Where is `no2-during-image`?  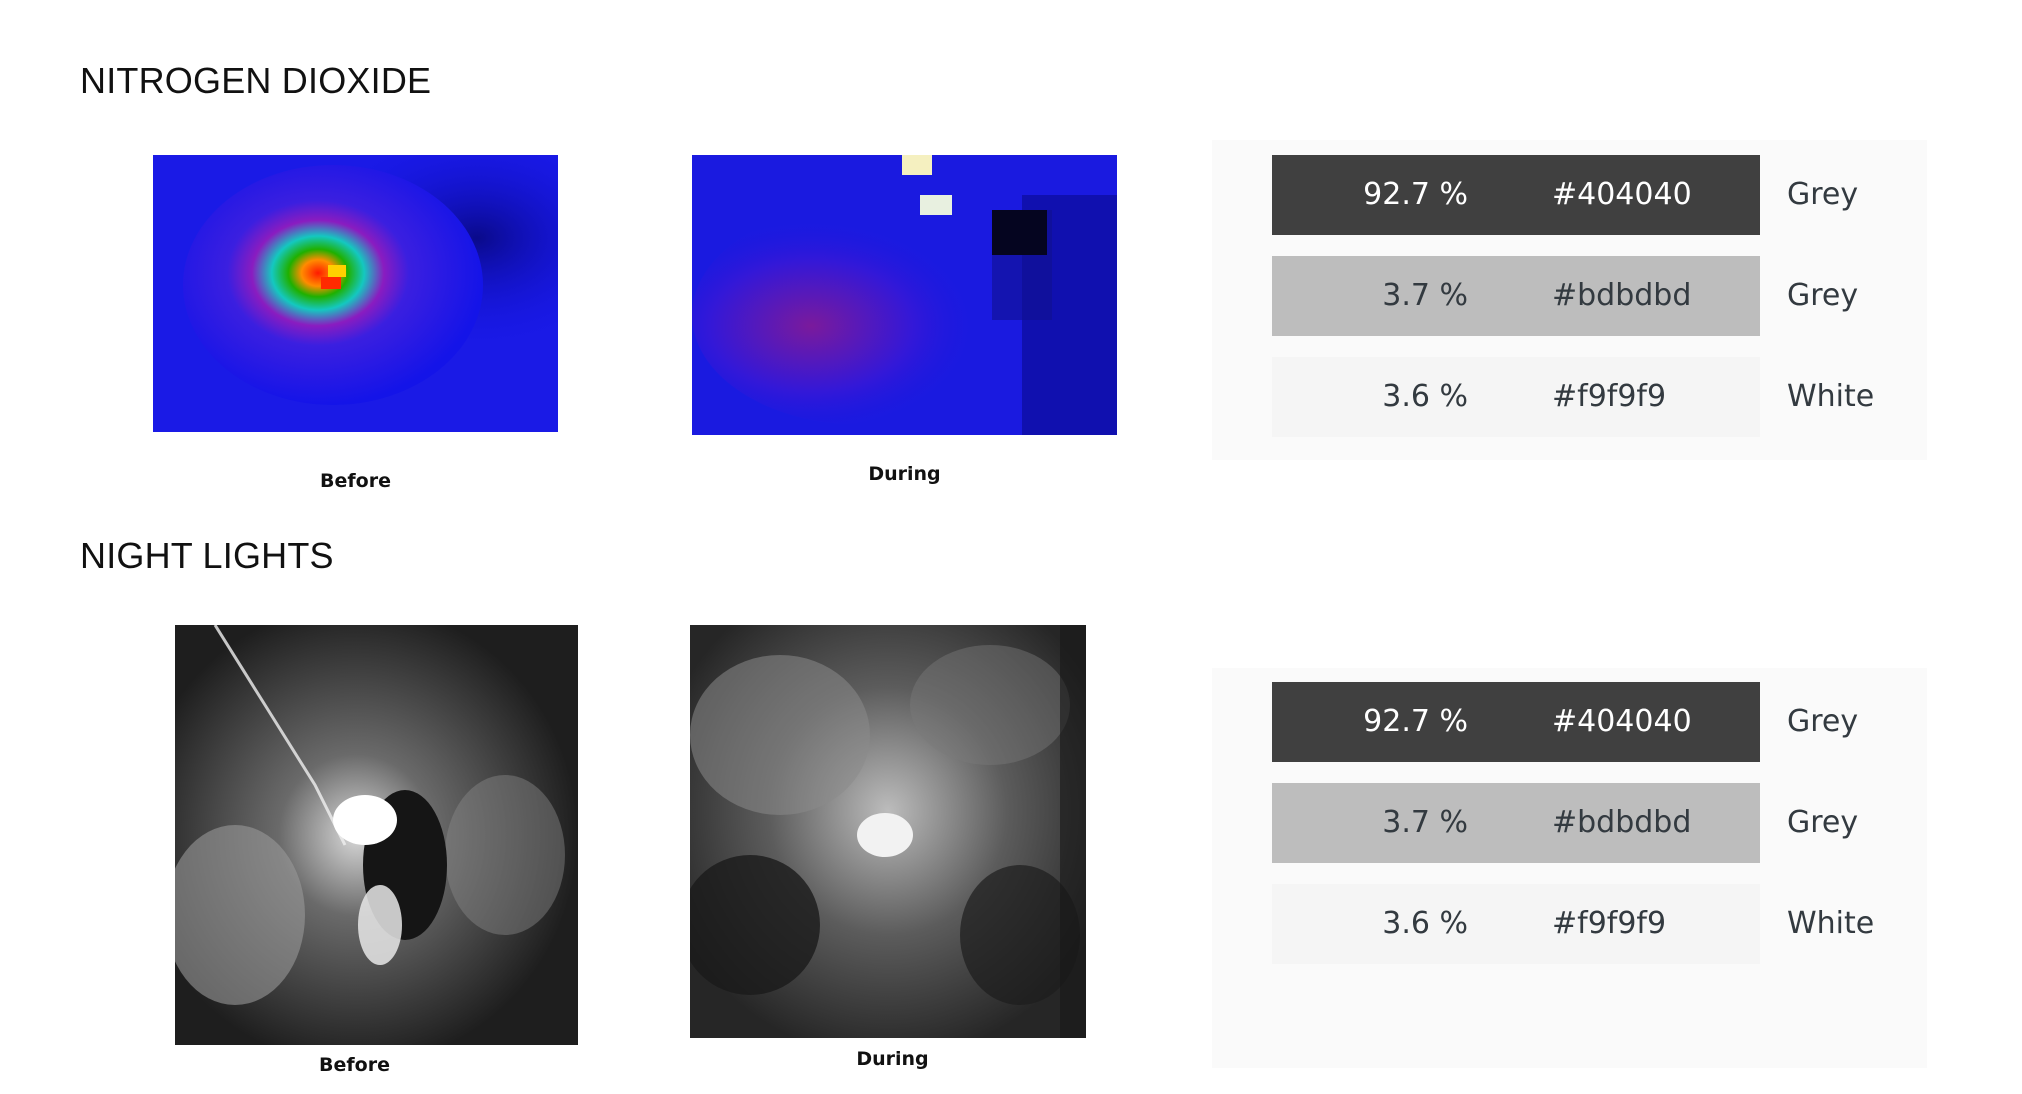
no2-during-image is located at coordinates (904, 295).